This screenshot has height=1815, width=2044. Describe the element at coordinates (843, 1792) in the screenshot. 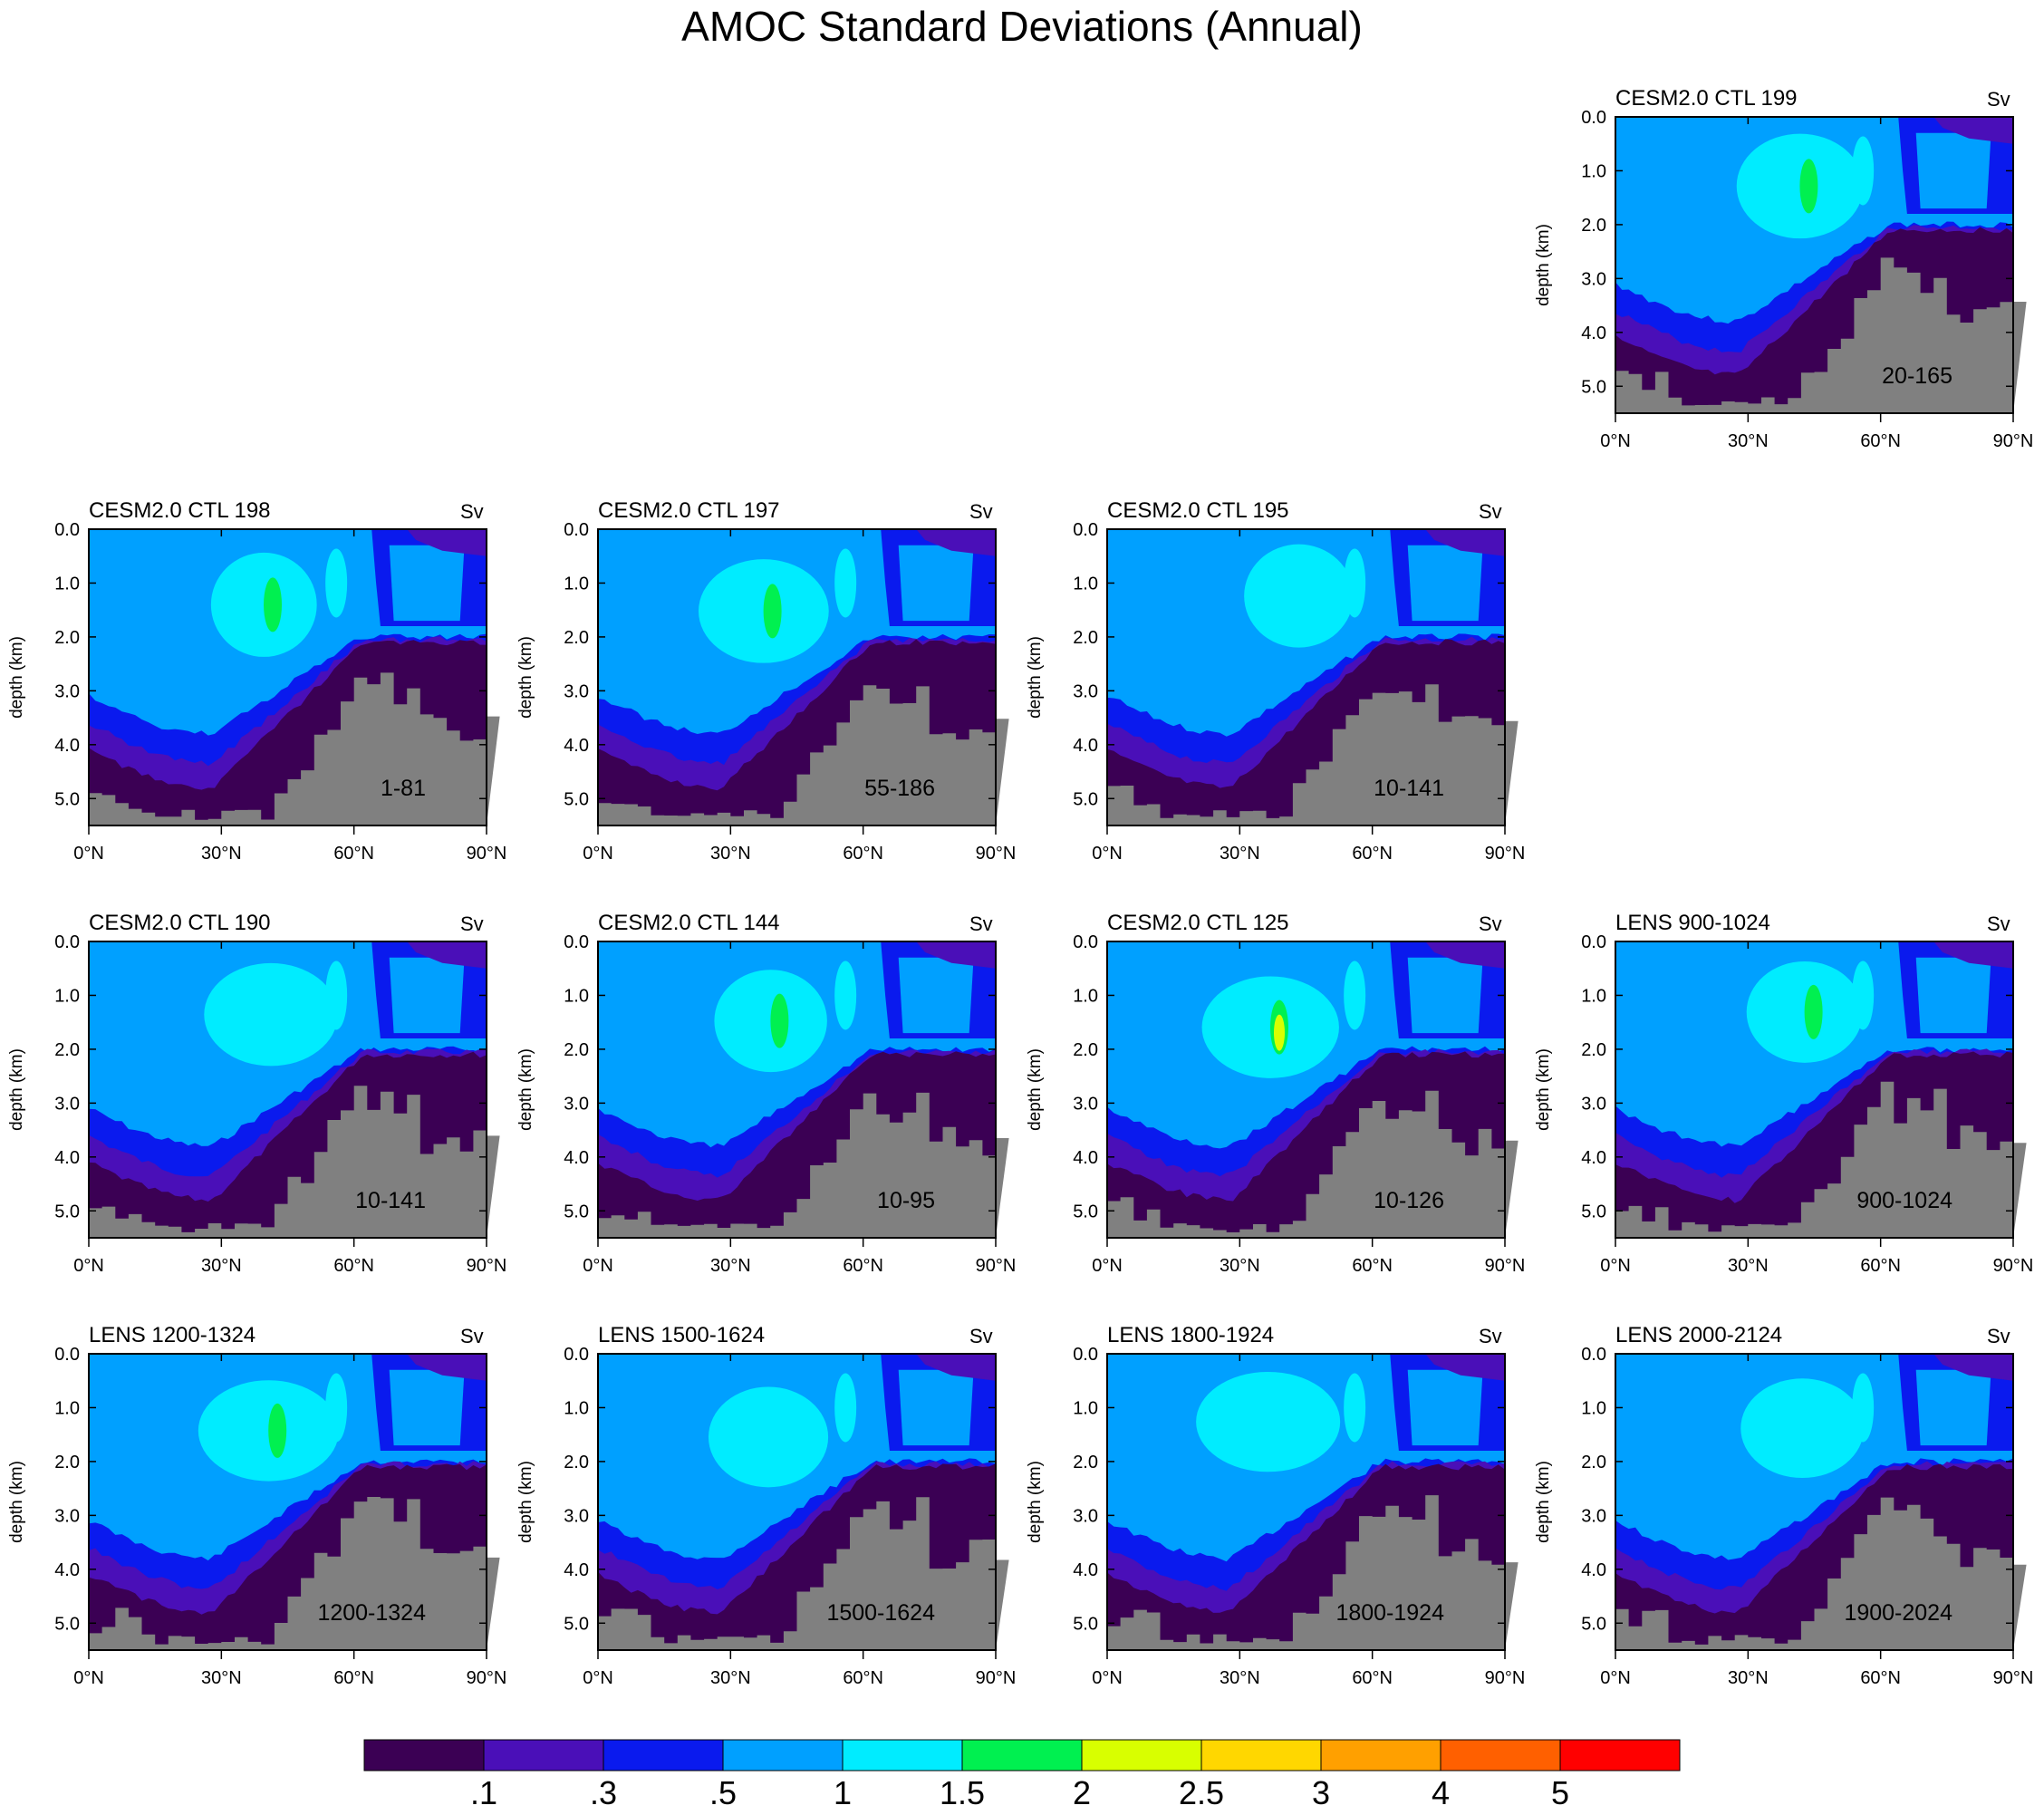

I see `colorbar-label: 1` at that location.